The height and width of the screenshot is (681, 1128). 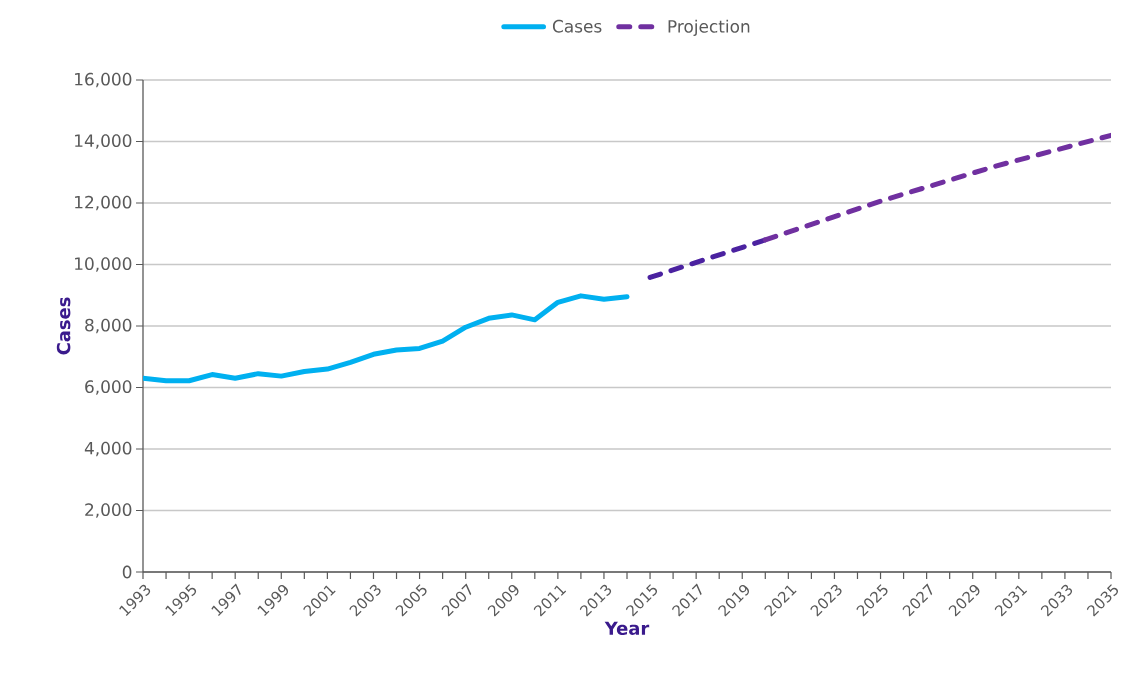 I want to click on y-tick-label: 0, so click(x=127, y=572).